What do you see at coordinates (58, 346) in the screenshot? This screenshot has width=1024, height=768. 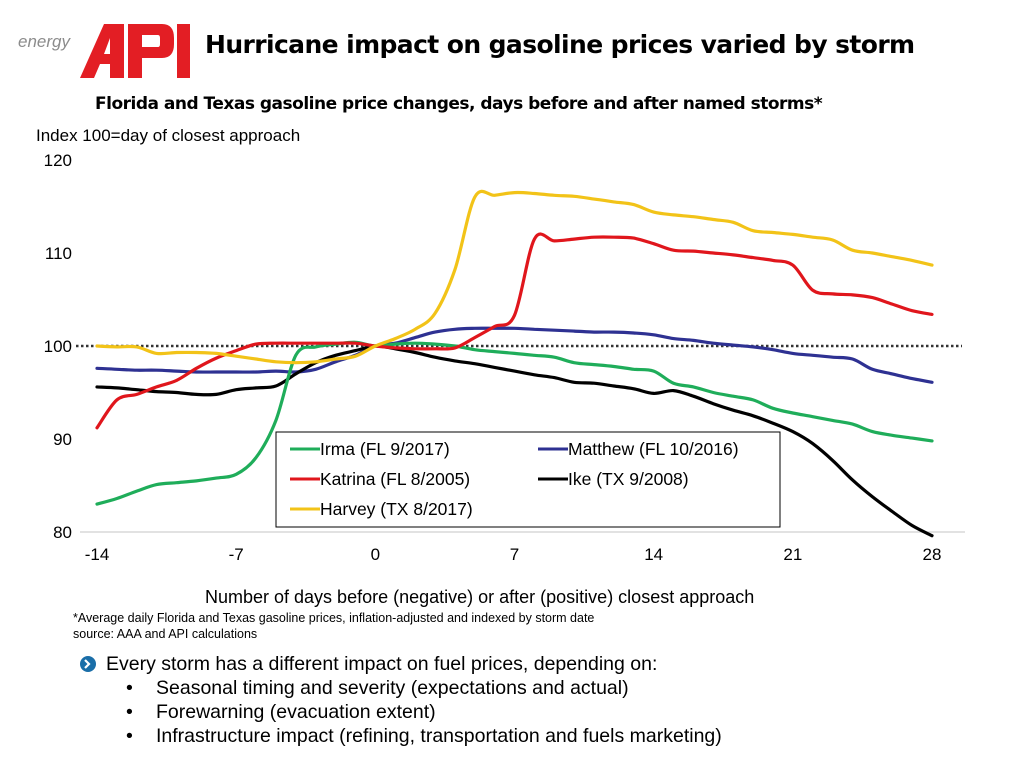 I see `y-tick-label: 100` at bounding box center [58, 346].